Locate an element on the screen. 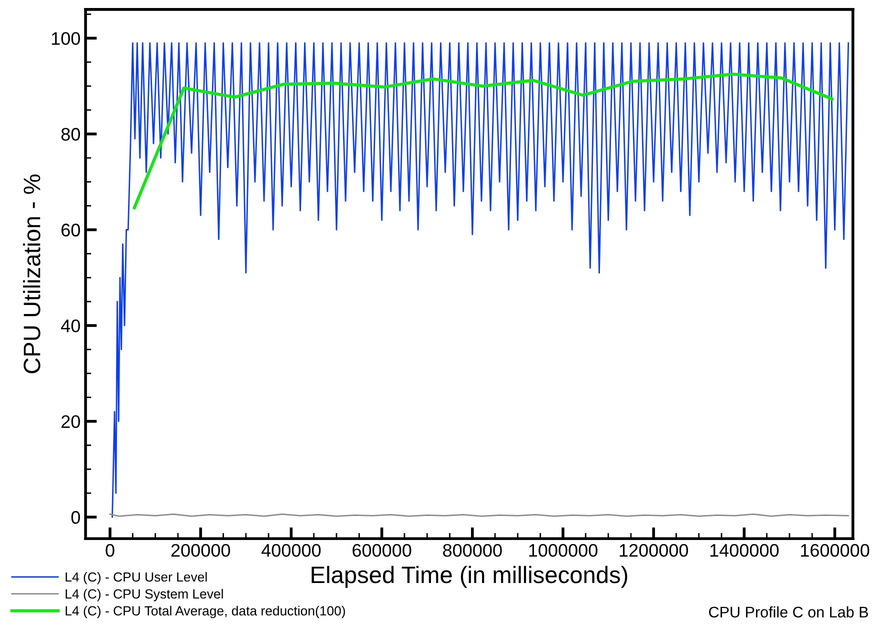 Image resolution: width=882 pixels, height=630 pixels. y-axis-title: CPU Utilization - % is located at coordinates (31, 274).